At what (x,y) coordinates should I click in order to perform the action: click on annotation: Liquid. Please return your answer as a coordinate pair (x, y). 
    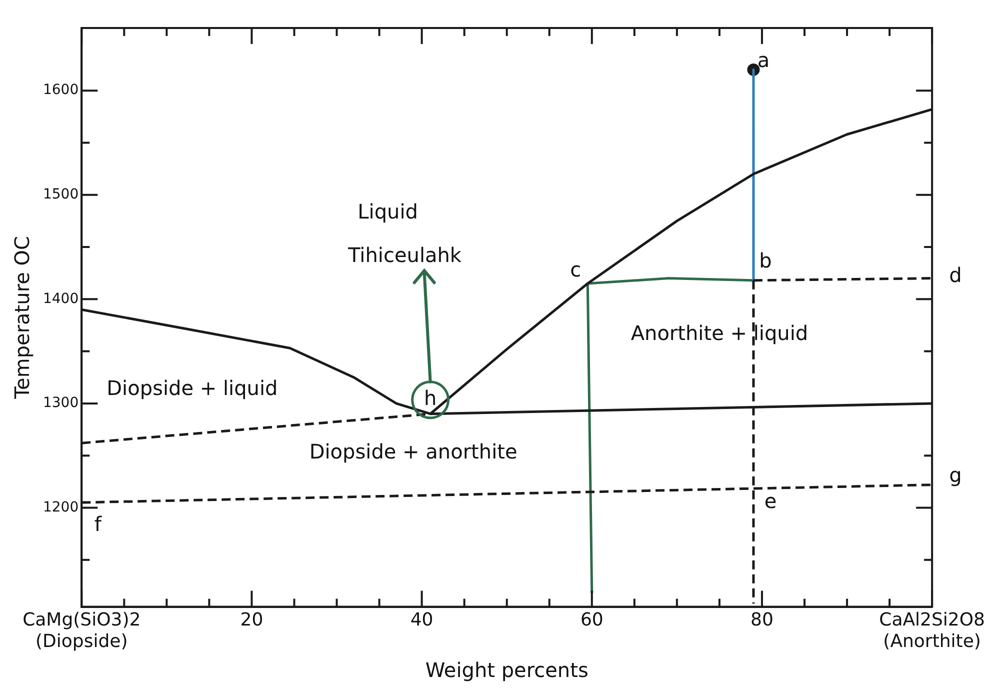
    Looking at the image, I should click on (388, 211).